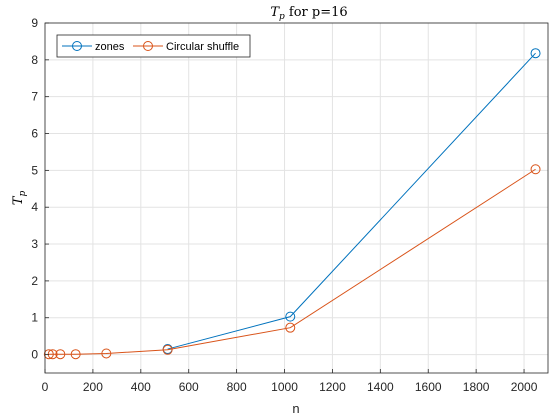  Describe the element at coordinates (282, 17) in the screenshot. I see `chart-title-sub: p` at that location.